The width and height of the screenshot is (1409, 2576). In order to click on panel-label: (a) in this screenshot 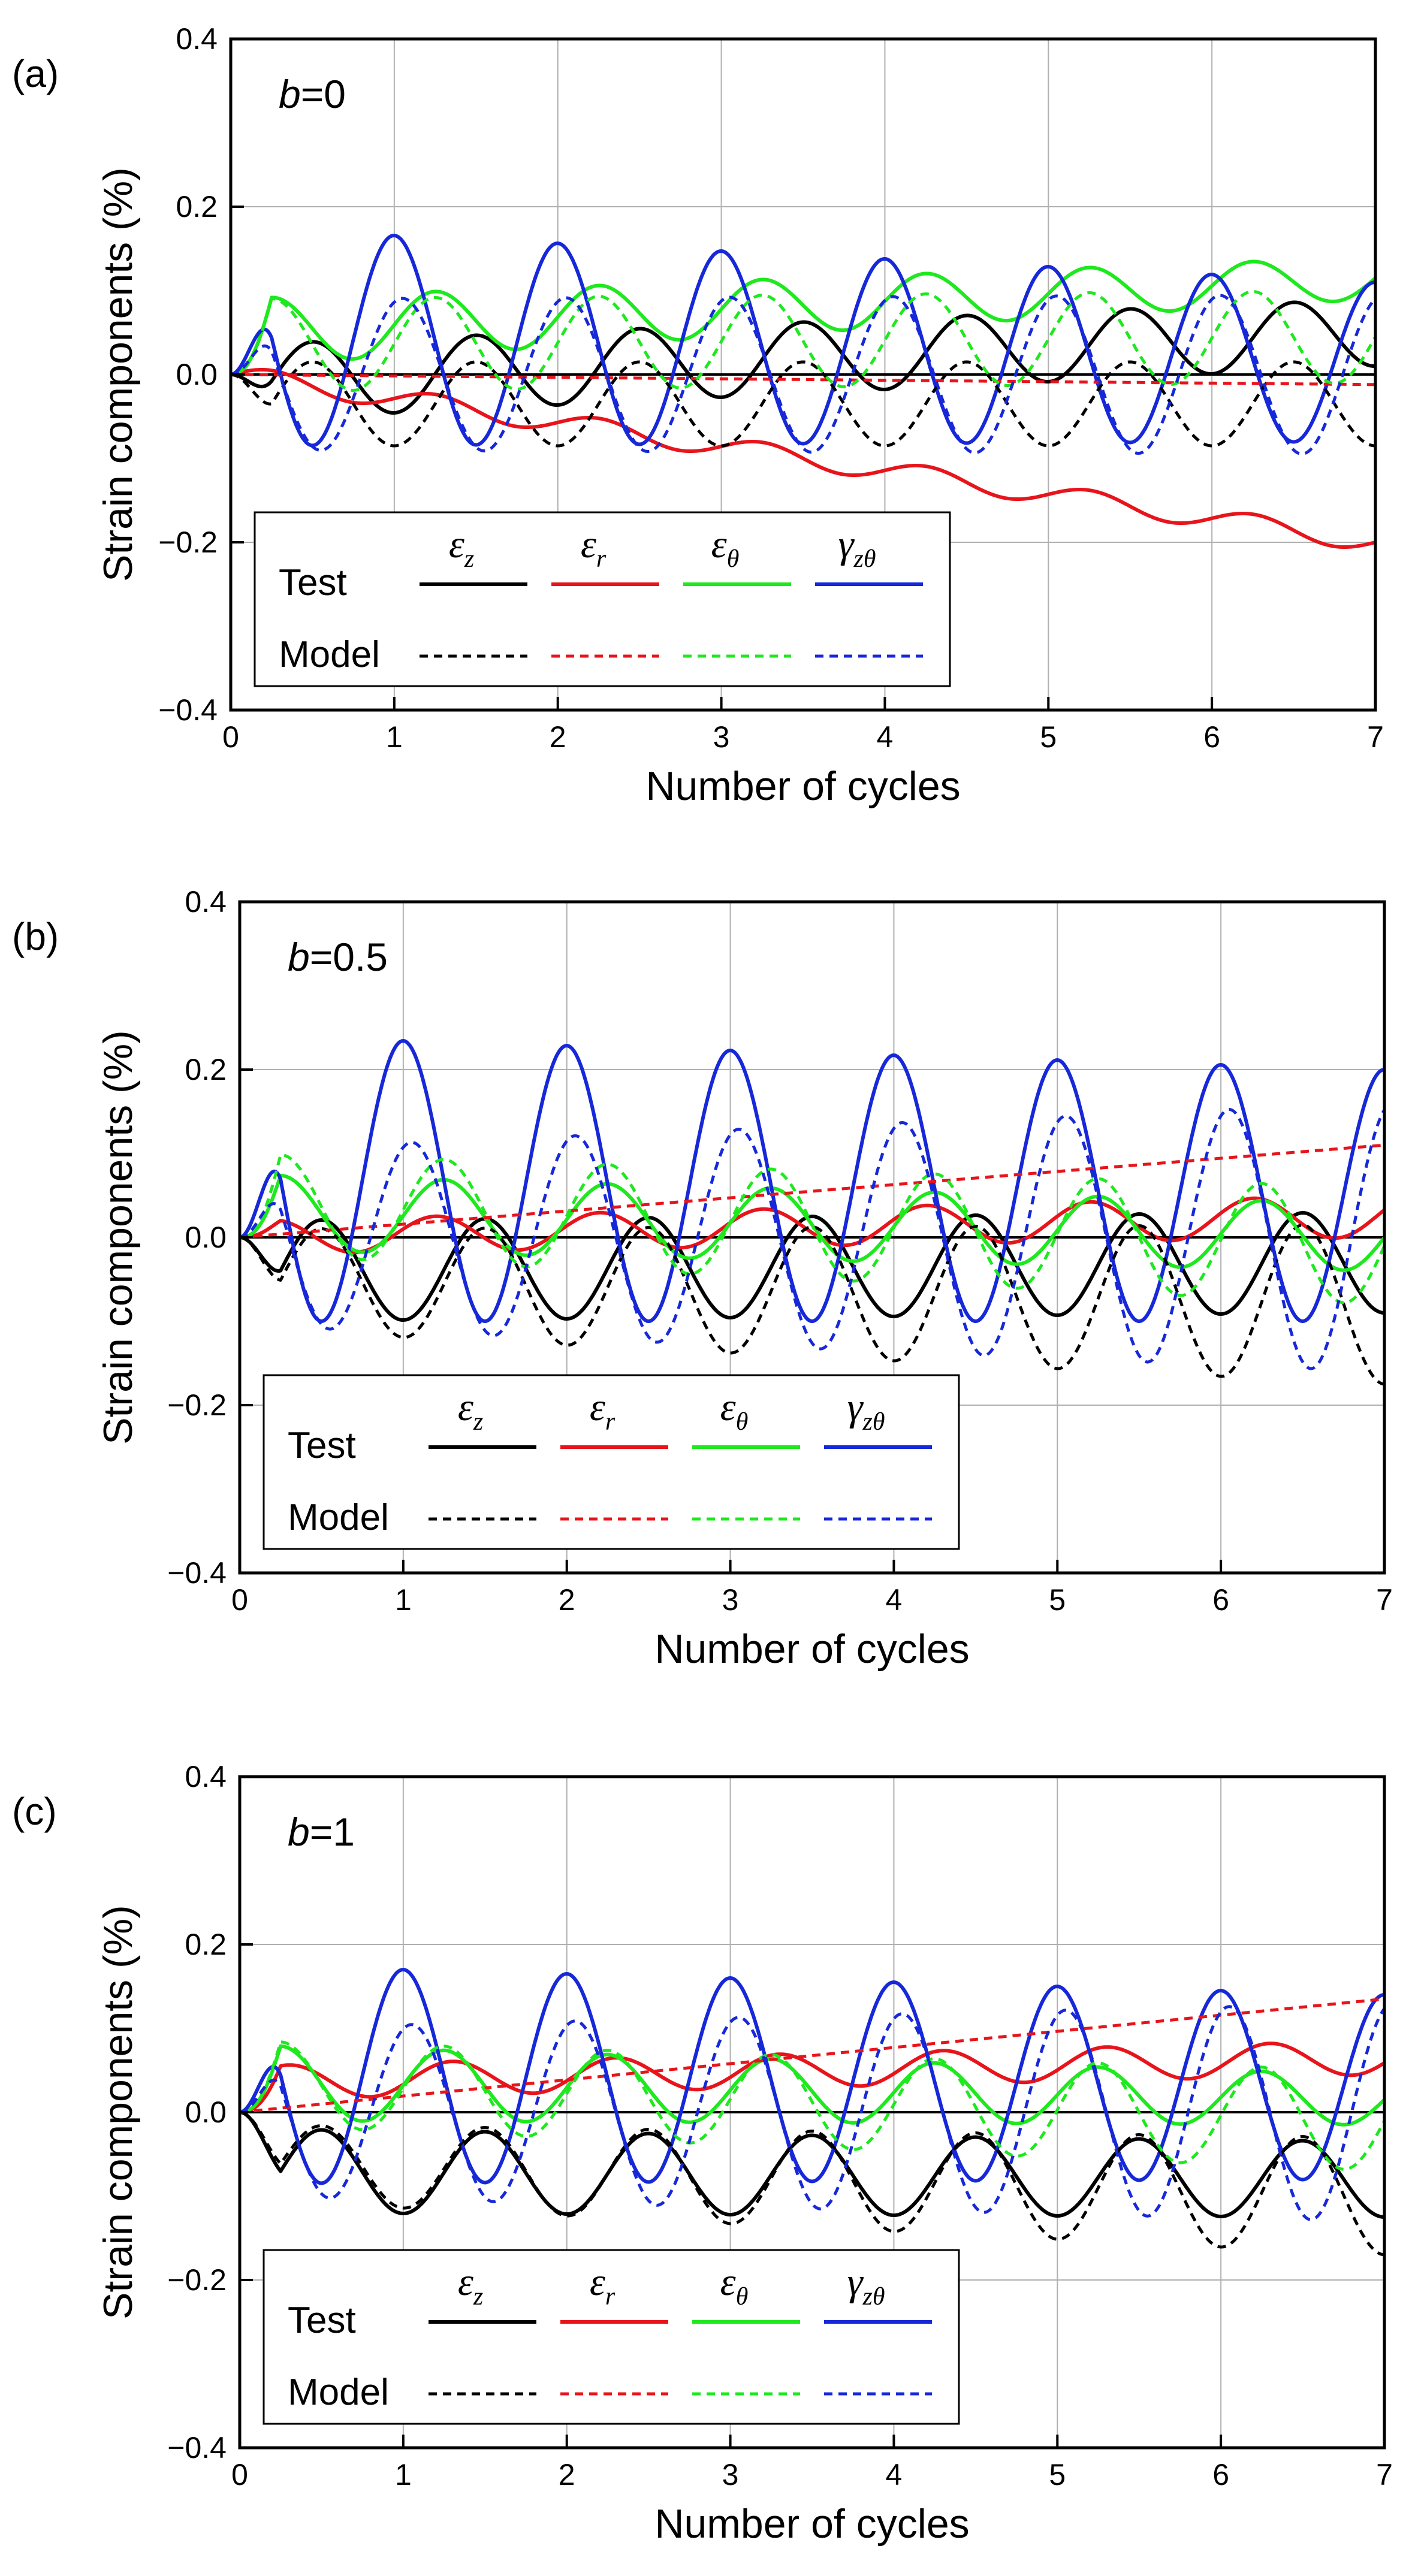, I will do `click(35, 74)`.